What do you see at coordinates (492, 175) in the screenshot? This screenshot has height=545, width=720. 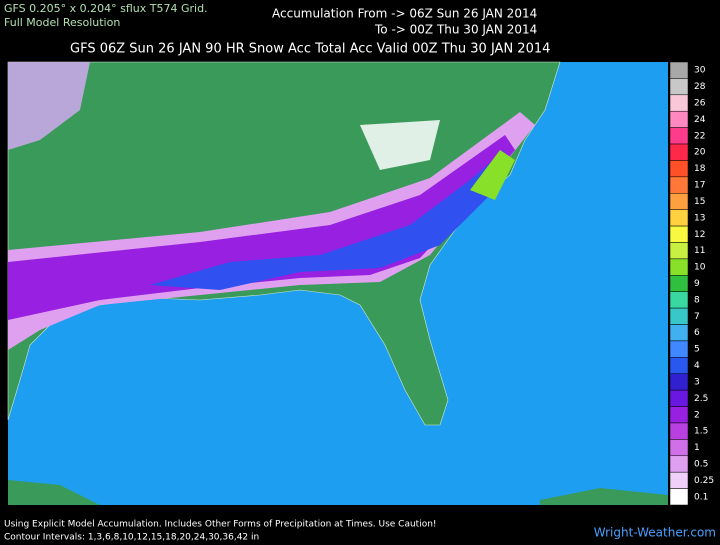 I see `snow-band-max` at bounding box center [492, 175].